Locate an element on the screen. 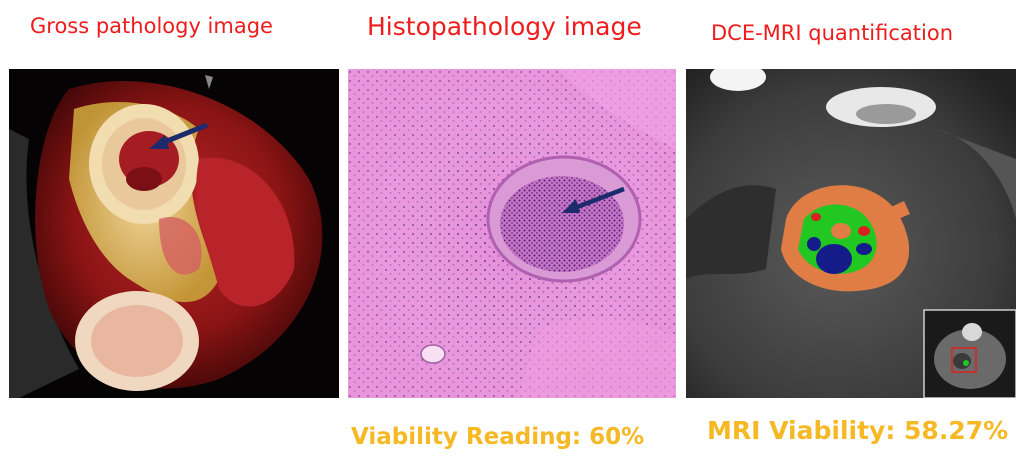 This screenshot has width=1020, height=476. viability-reading-caption: Viability Reading: 60% is located at coordinates (498, 437).